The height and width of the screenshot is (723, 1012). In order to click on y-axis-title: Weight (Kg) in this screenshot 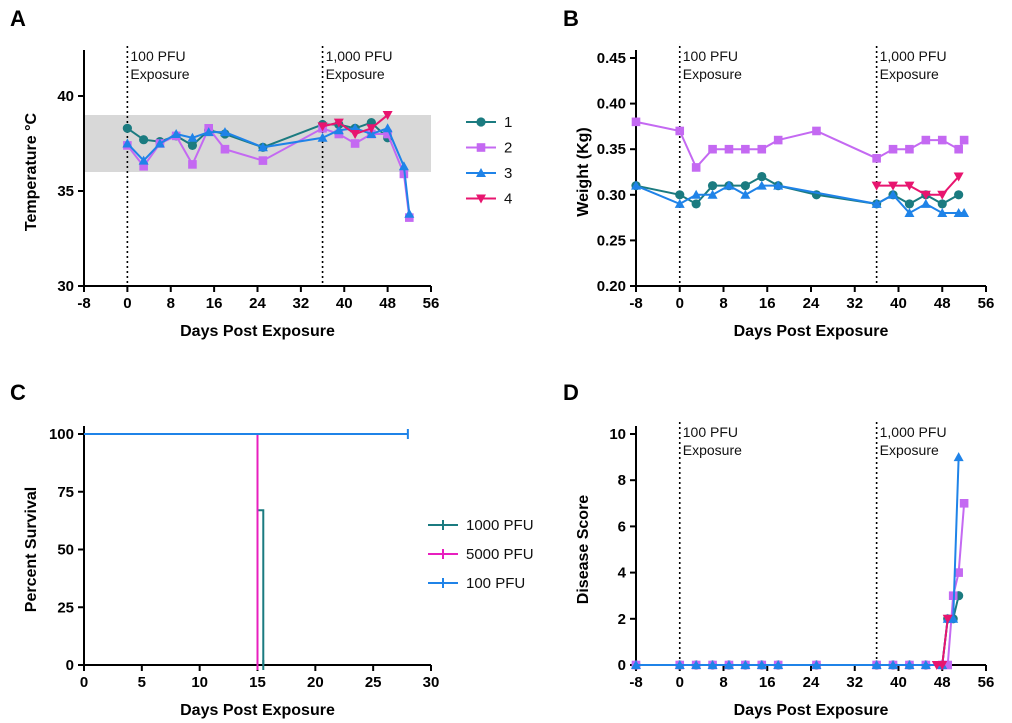, I will do `click(583, 171)`.